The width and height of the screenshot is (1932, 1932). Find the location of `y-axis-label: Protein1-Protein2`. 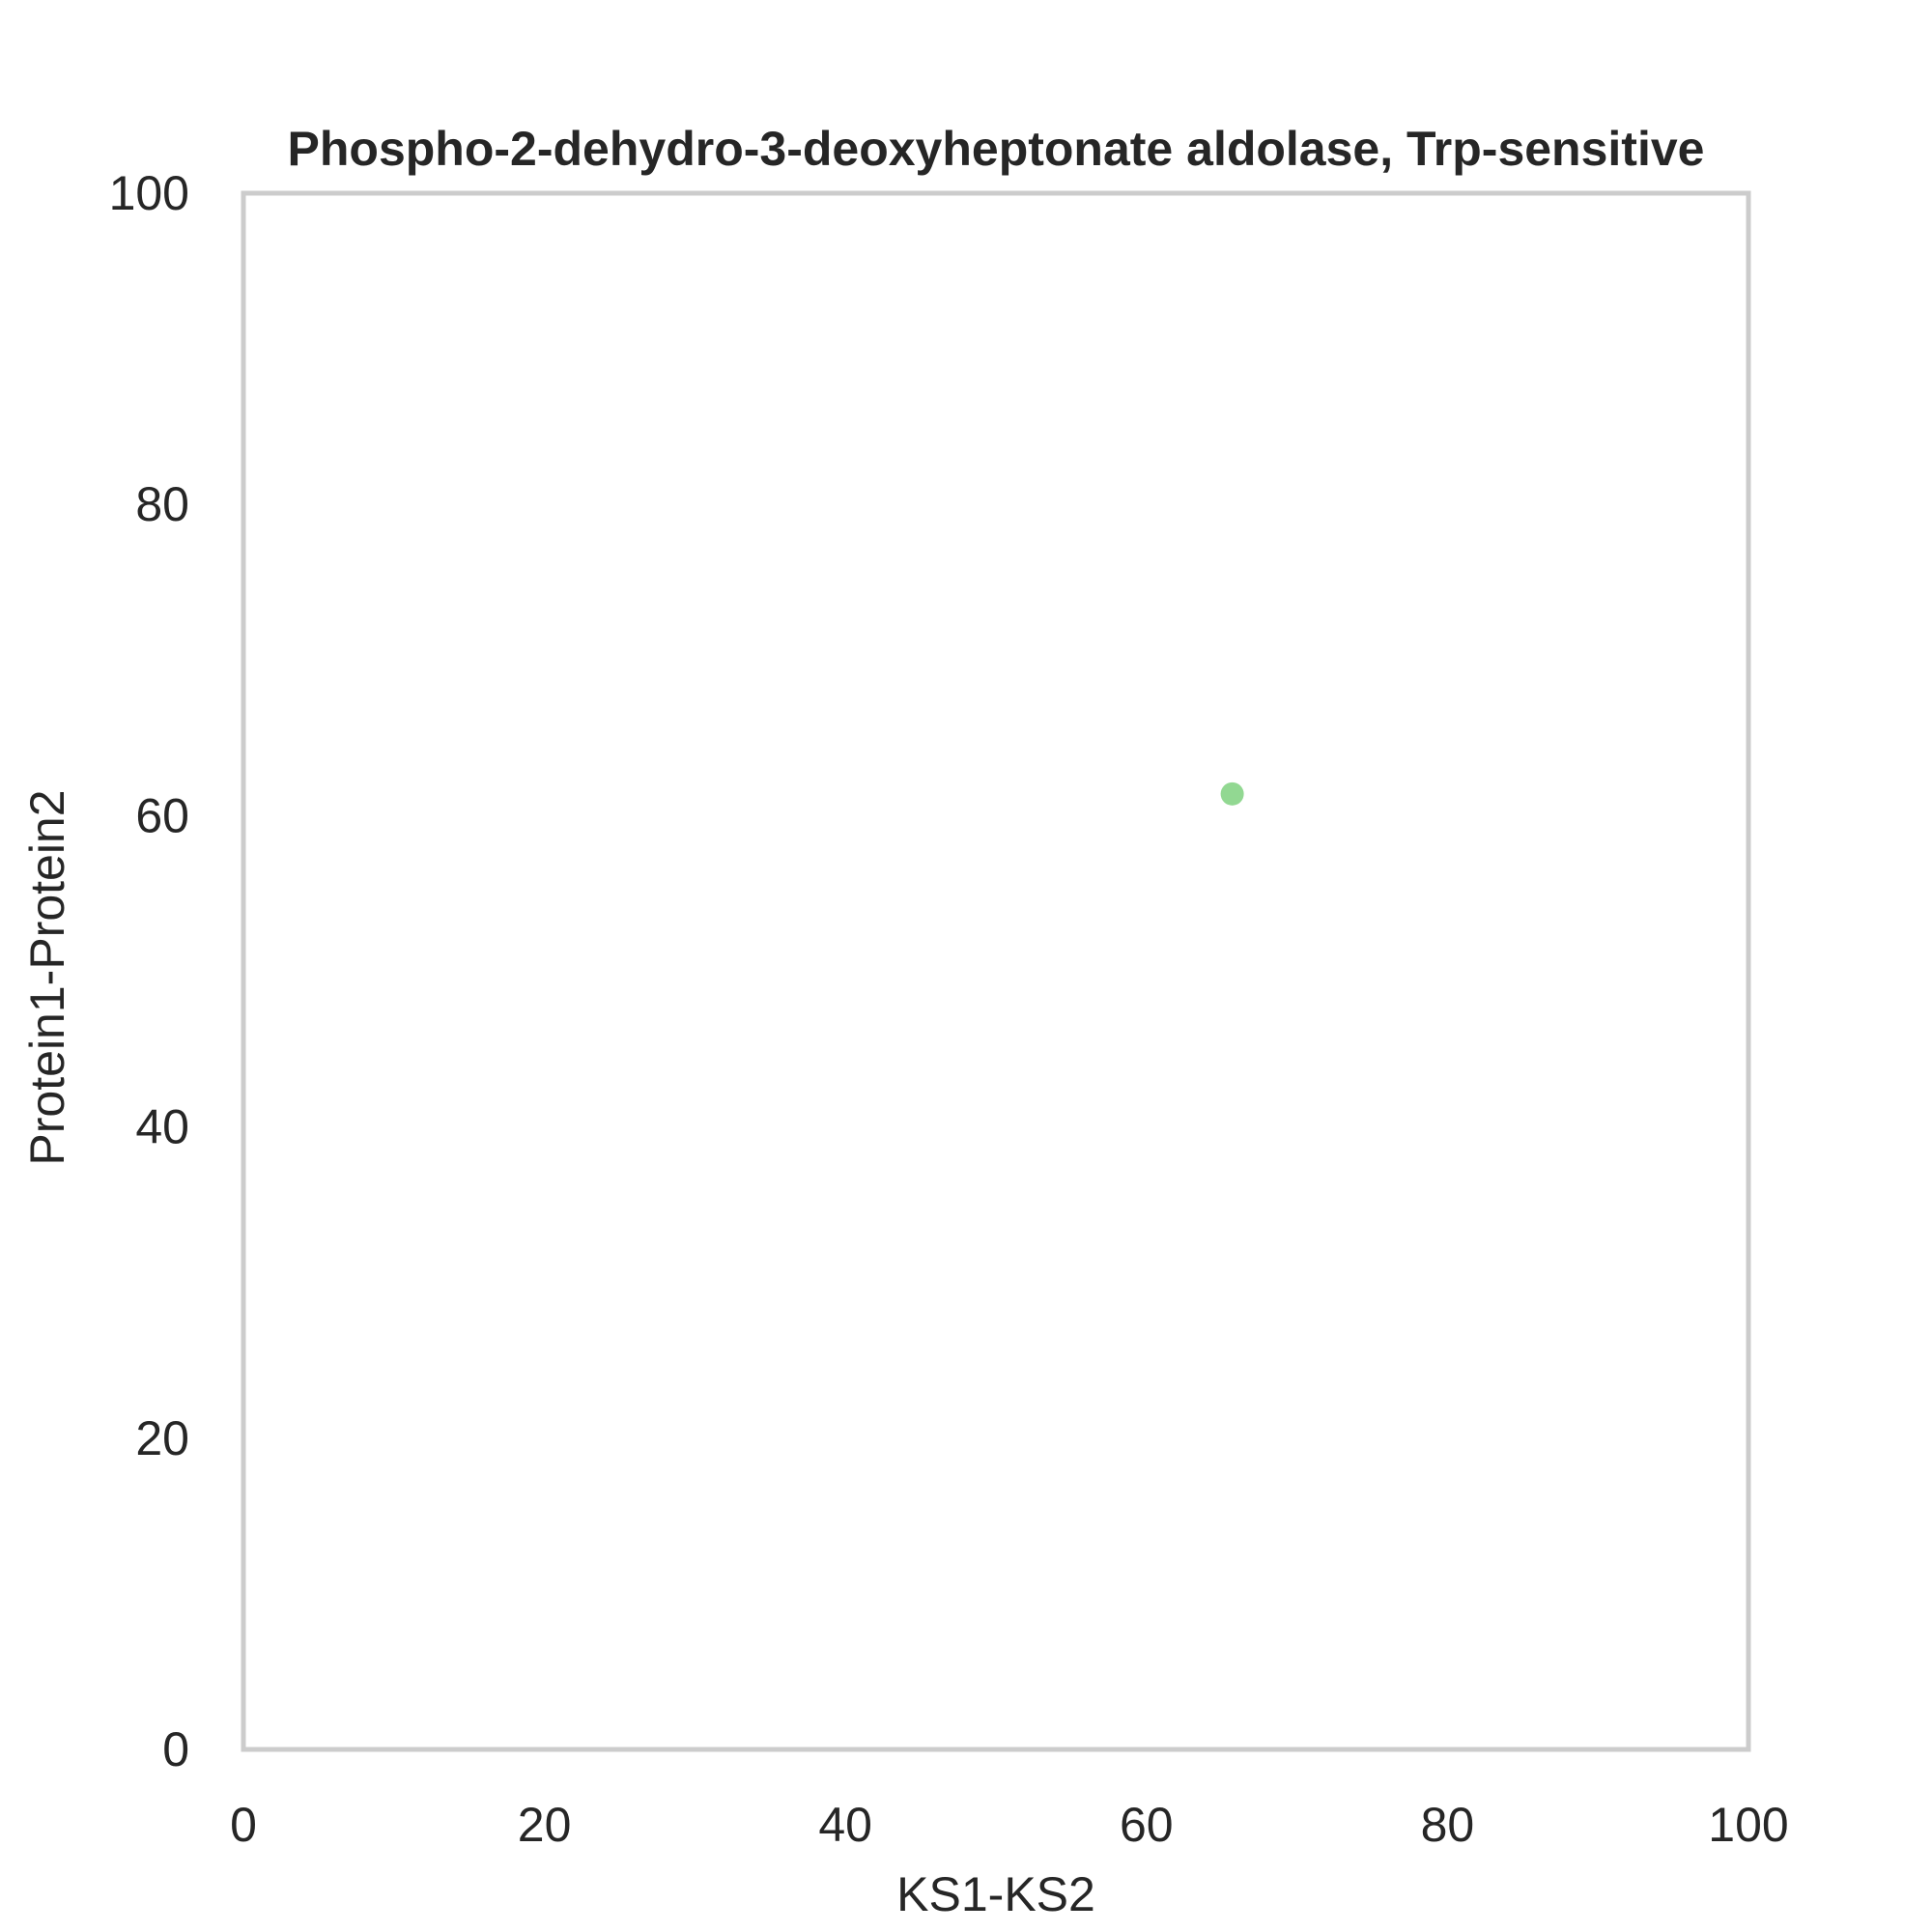

y-axis-label: Protein1-Protein2 is located at coordinates (47, 977).